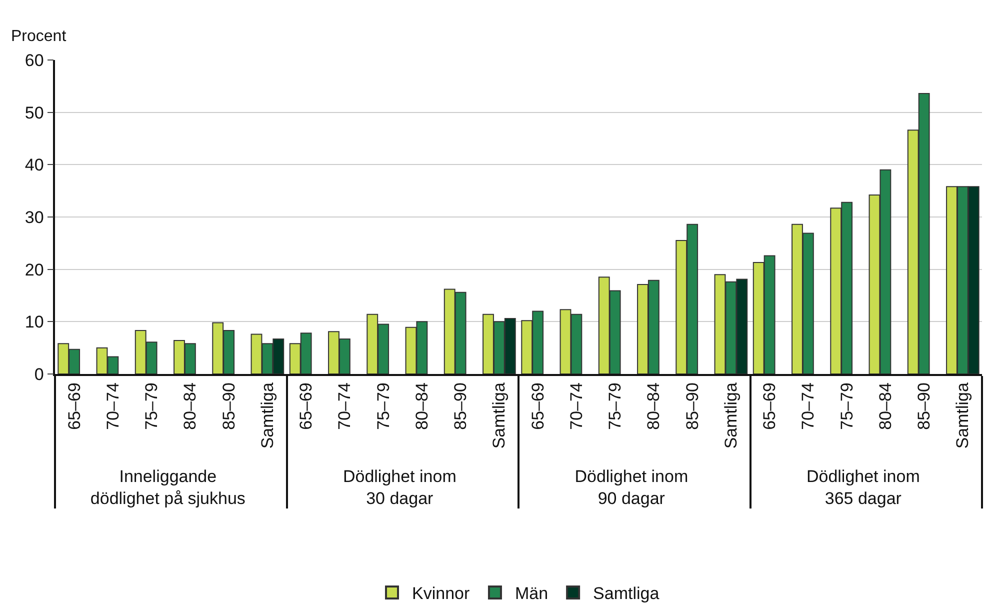 Image resolution: width=987 pixels, height=616 pixels. Describe the element at coordinates (863, 487) in the screenshot. I see `text: Dödlighet inom 365 dagar` at that location.